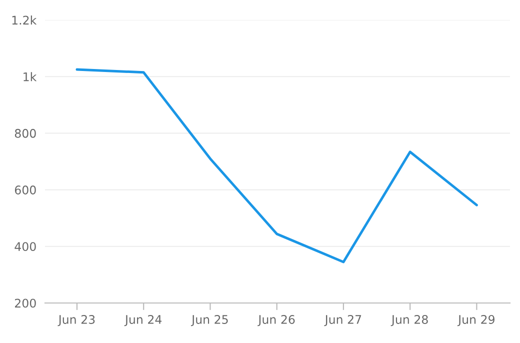 The height and width of the screenshot is (343, 520). Describe the element at coordinates (25, 190) in the screenshot. I see `y-tick-label: 600` at that location.